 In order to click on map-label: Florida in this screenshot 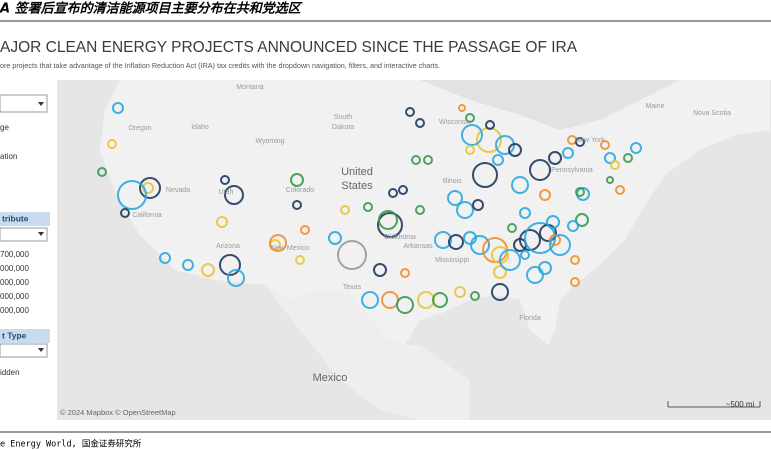, I will do `click(530, 318)`.